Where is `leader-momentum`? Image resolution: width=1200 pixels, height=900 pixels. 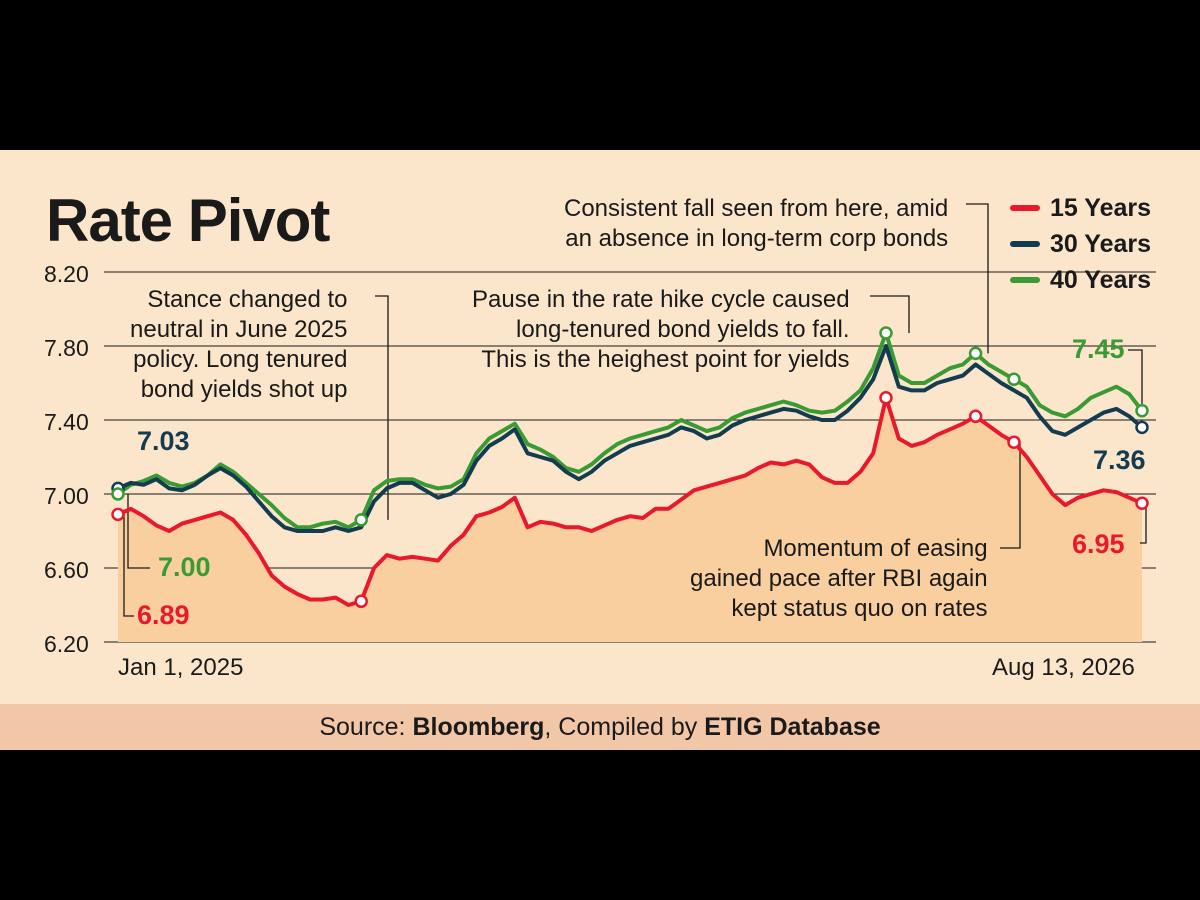 leader-momentum is located at coordinates (1010, 495).